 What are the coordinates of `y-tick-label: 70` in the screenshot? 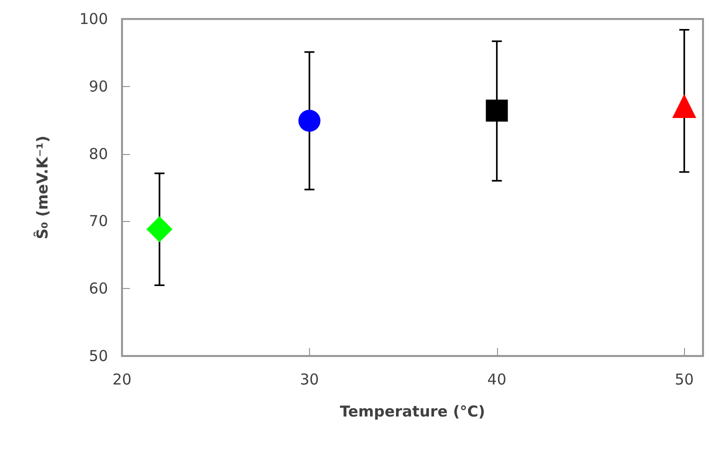 It's located at (98, 221).